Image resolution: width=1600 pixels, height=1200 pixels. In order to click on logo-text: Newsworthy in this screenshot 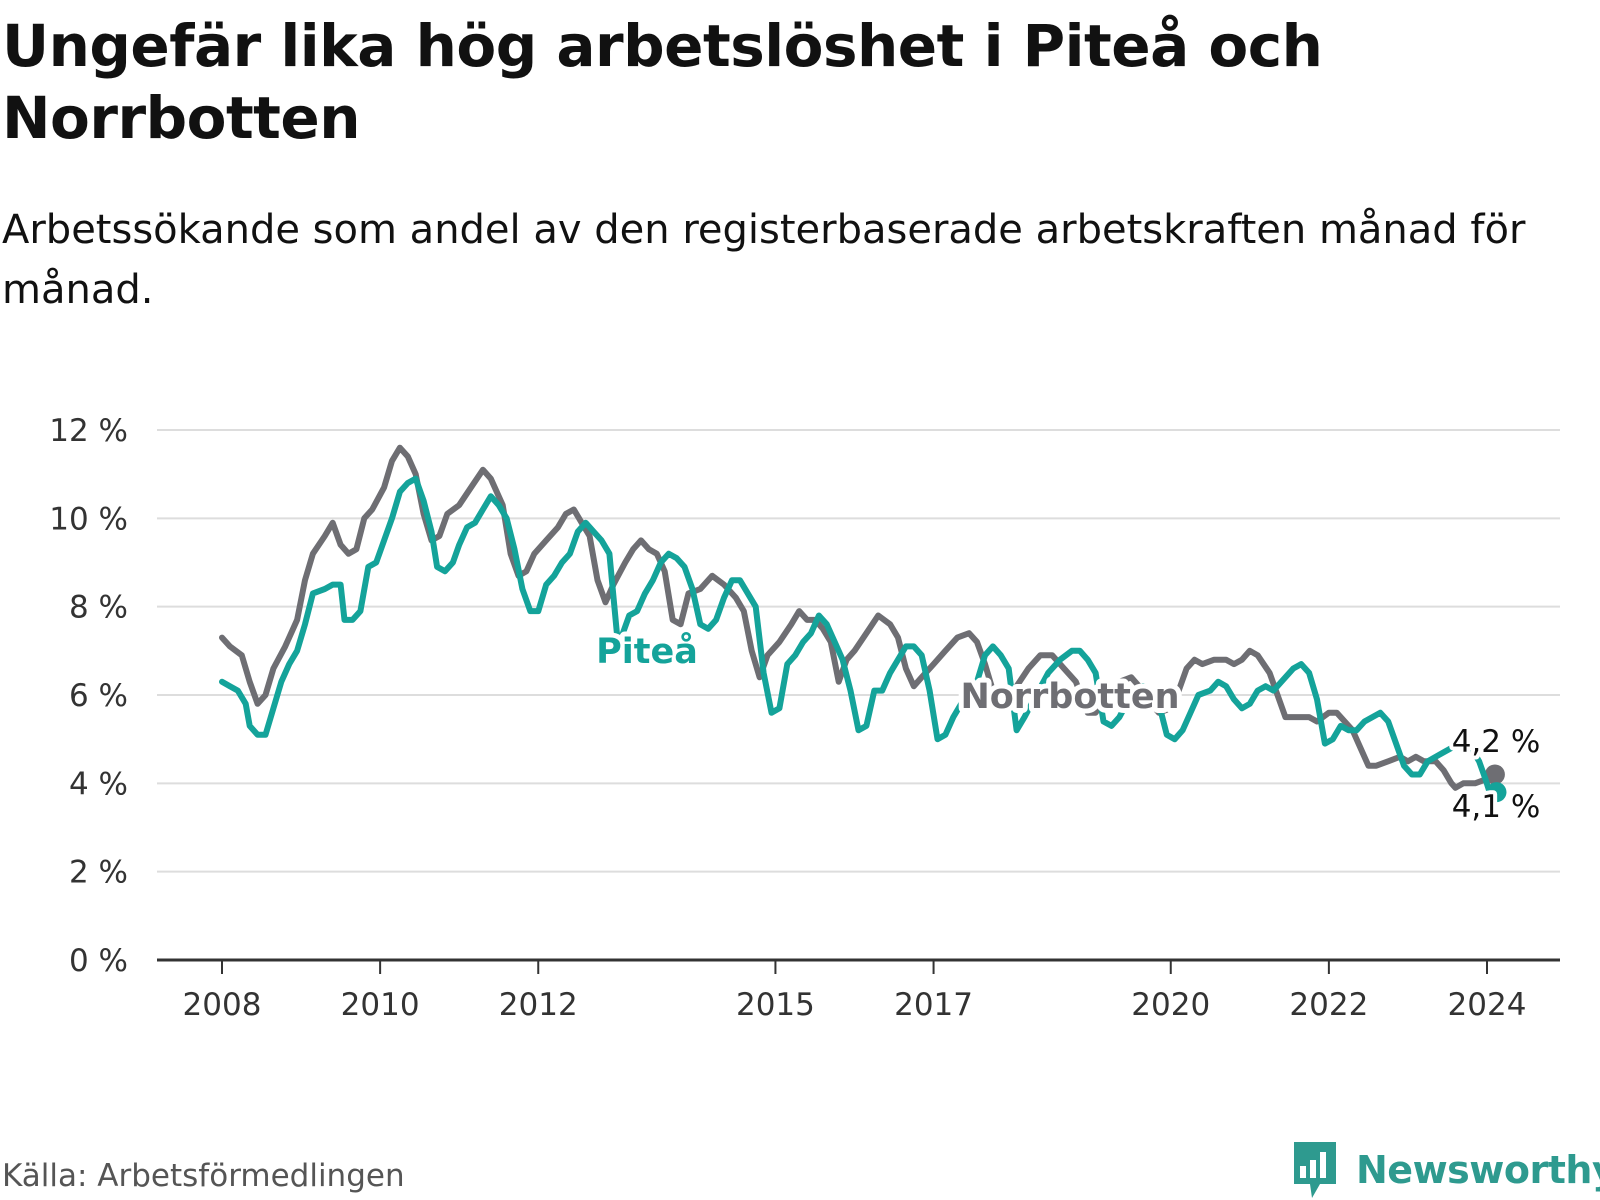, I will do `click(1478, 1170)`.